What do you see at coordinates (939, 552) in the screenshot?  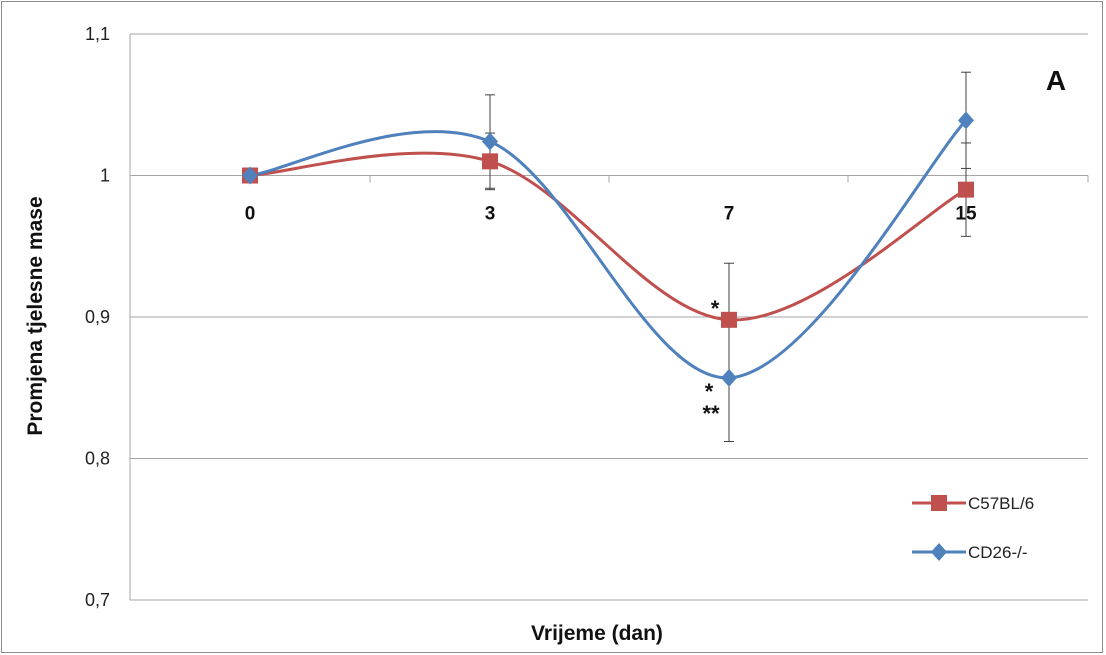 I see `legend-marker-cd26` at bounding box center [939, 552].